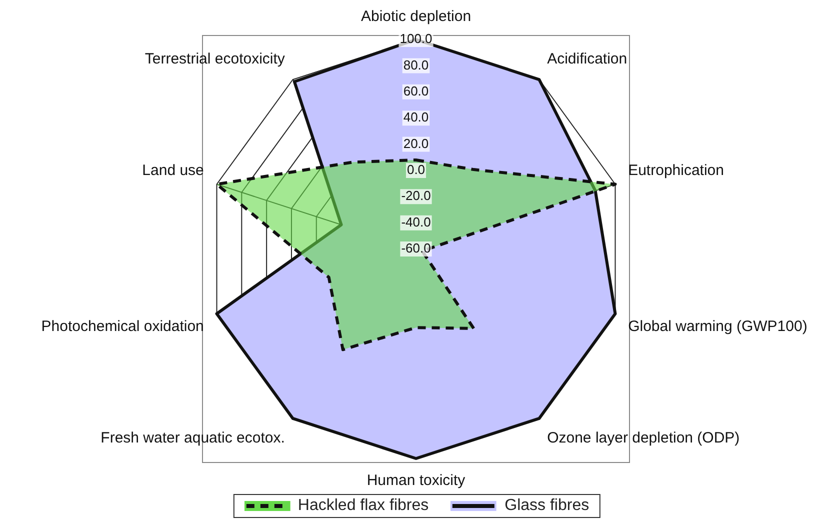  What do you see at coordinates (363, 506) in the screenshot?
I see `legend-label: Hackled flax fibres` at bounding box center [363, 506].